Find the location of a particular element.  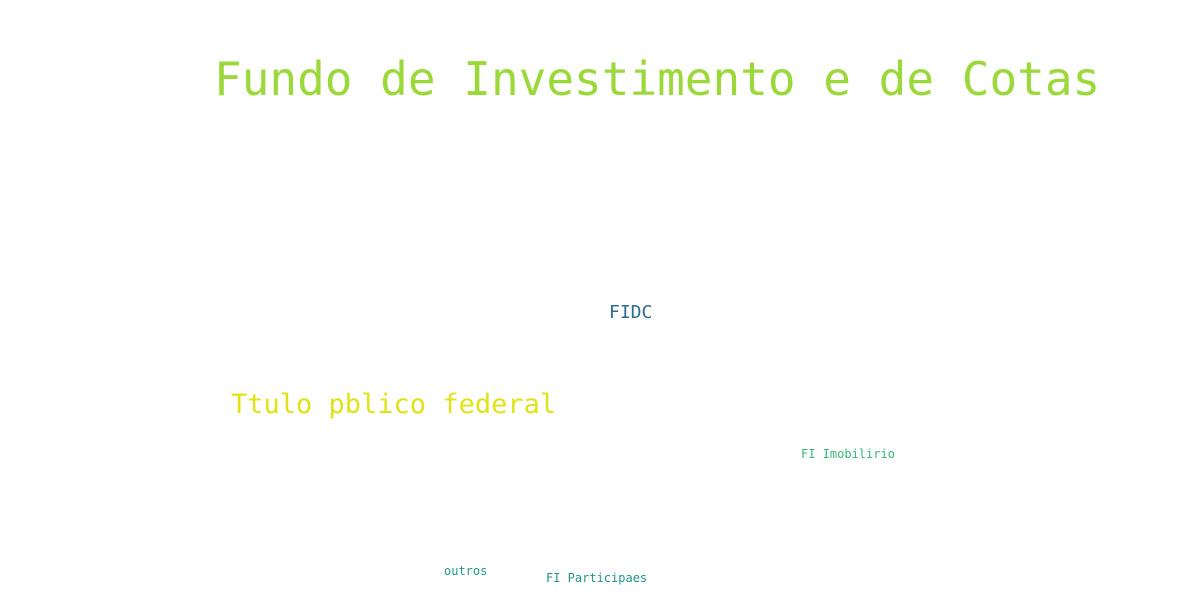

word-titulo-publico-federal: Ttulo pblico federal is located at coordinates (394, 404).